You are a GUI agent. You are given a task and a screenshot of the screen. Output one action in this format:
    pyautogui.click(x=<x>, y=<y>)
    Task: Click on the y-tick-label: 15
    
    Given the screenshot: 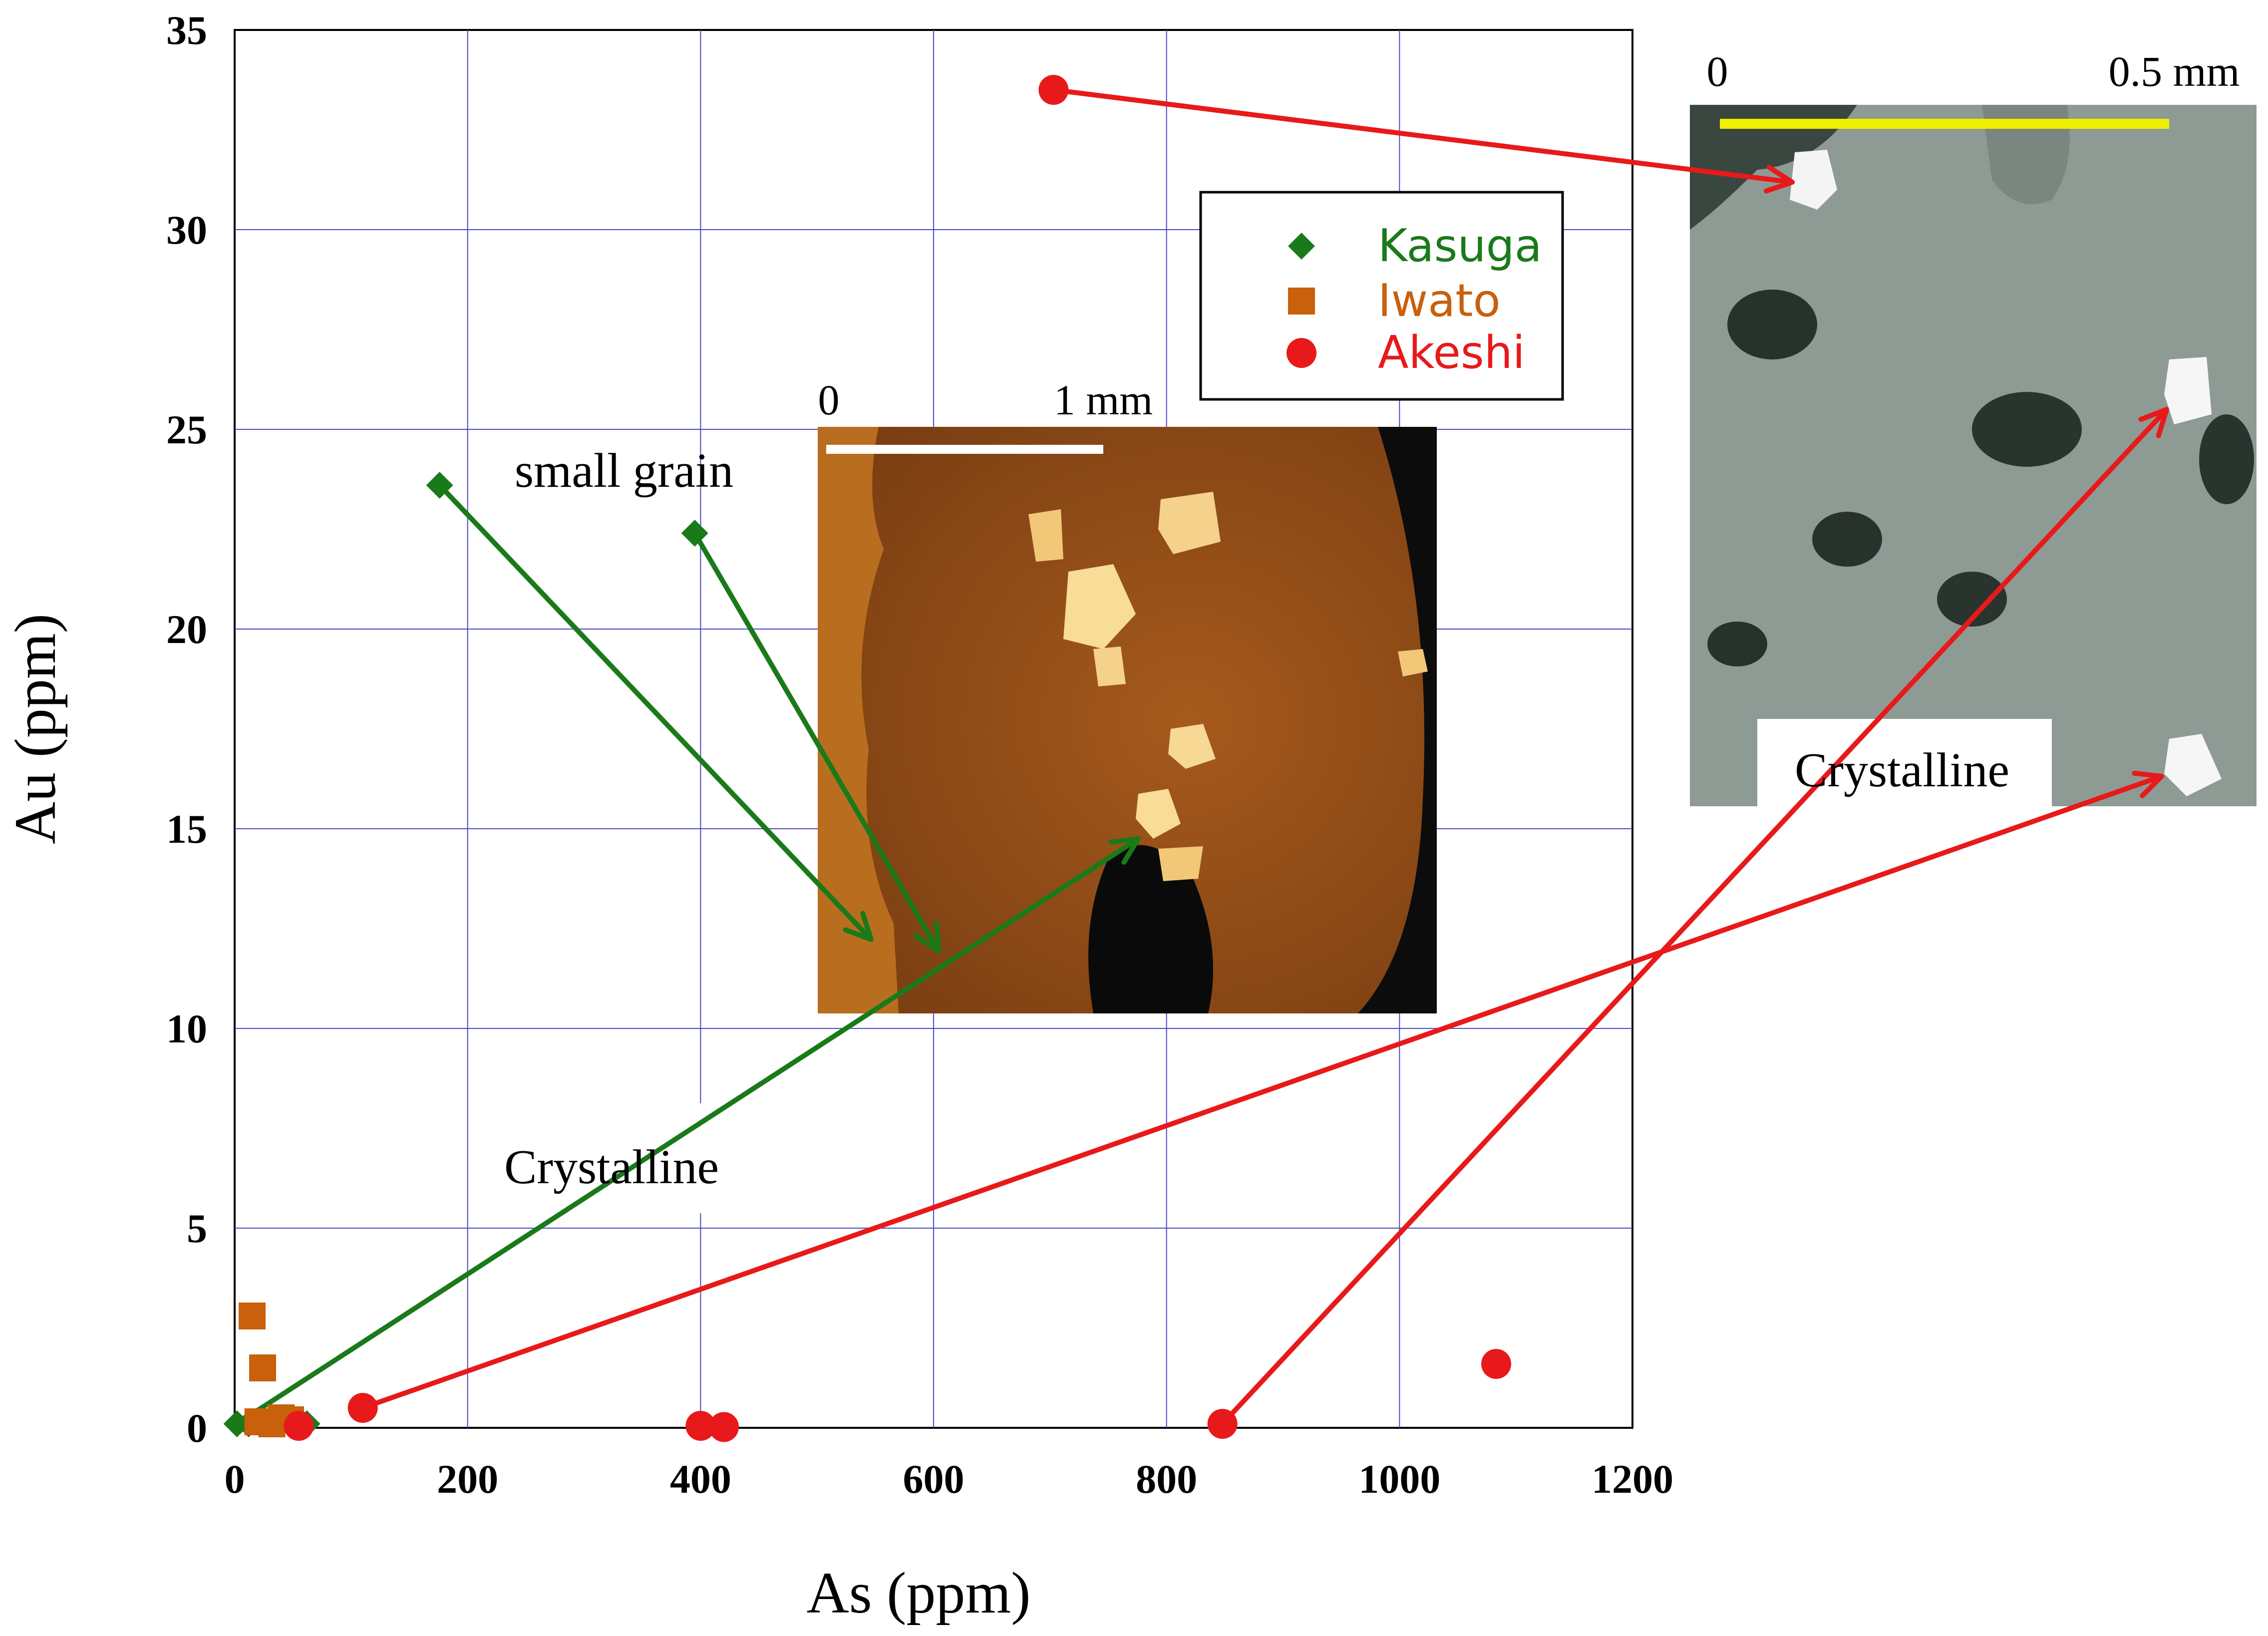 What is the action you would take?
    pyautogui.click(x=186, y=829)
    